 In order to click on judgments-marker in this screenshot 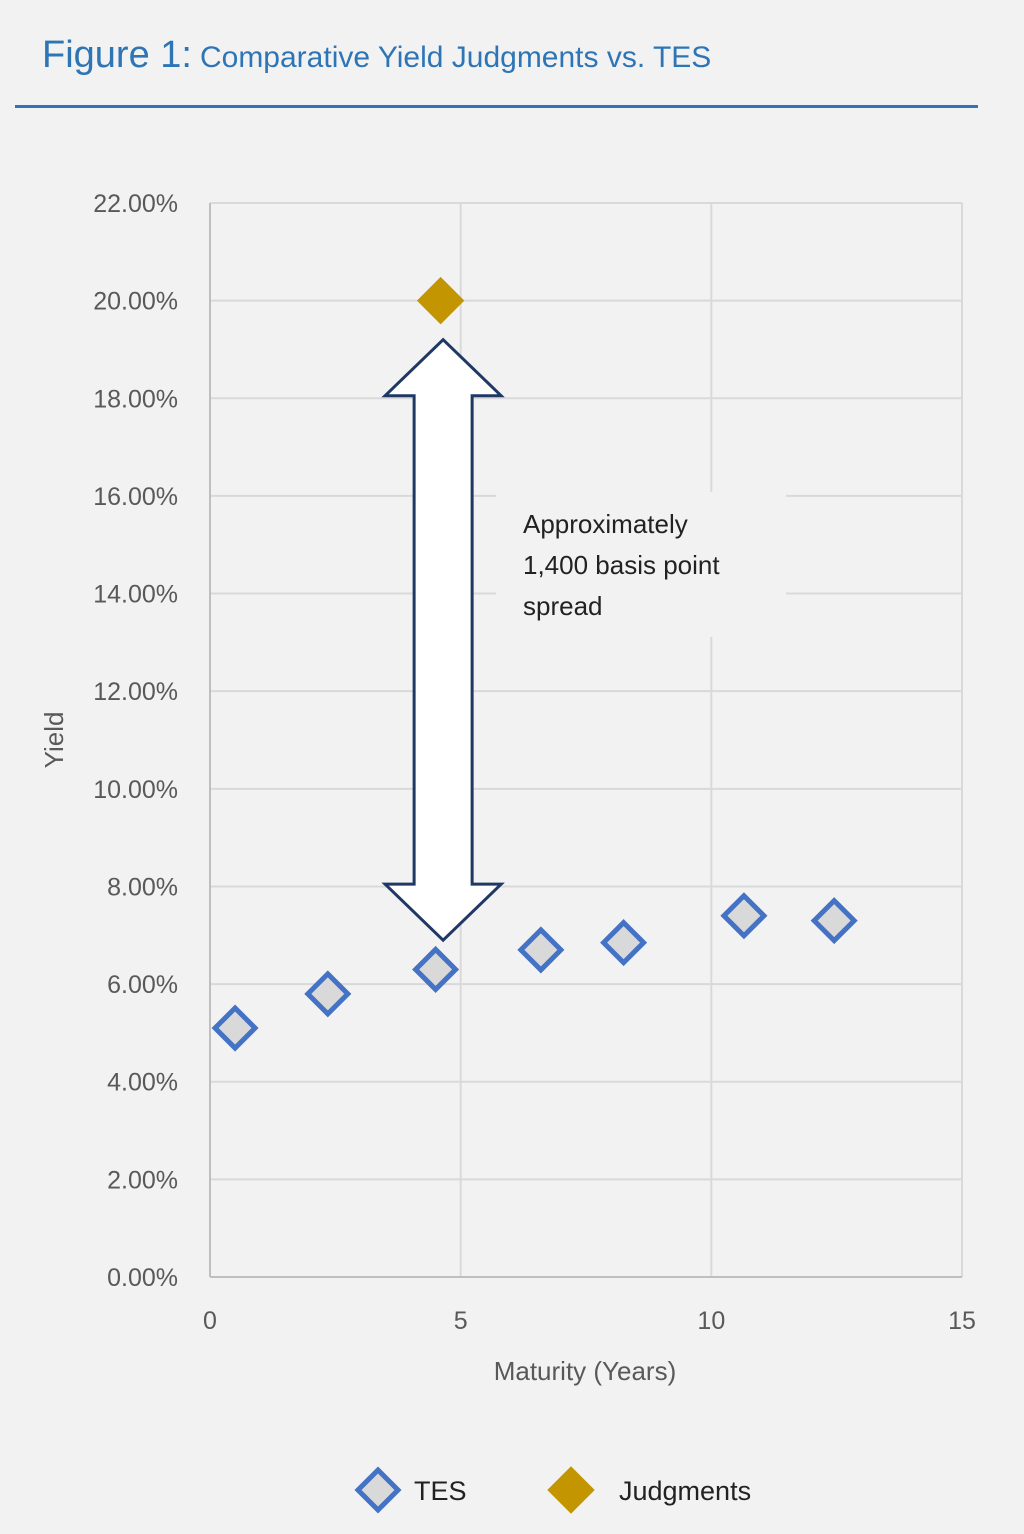, I will do `click(440, 300)`.